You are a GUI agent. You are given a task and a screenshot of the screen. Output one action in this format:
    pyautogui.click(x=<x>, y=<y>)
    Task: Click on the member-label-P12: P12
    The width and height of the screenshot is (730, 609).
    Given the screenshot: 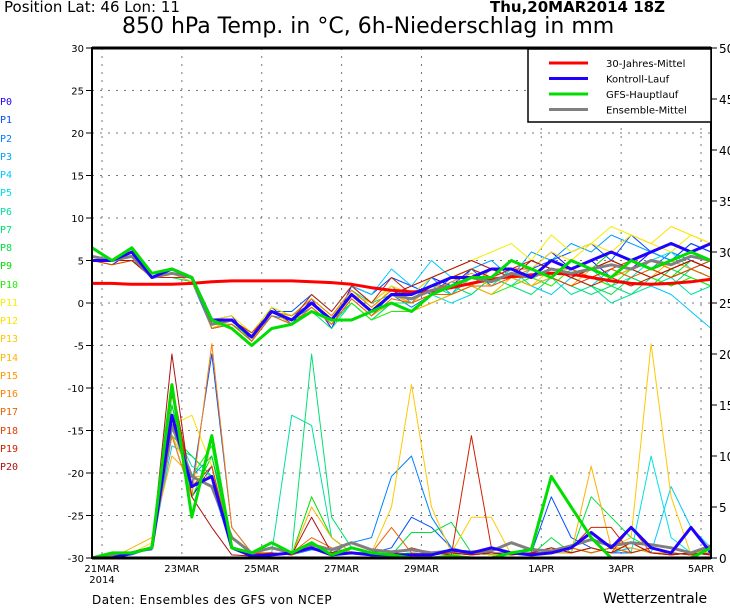 What is the action you would take?
    pyautogui.click(x=9, y=321)
    